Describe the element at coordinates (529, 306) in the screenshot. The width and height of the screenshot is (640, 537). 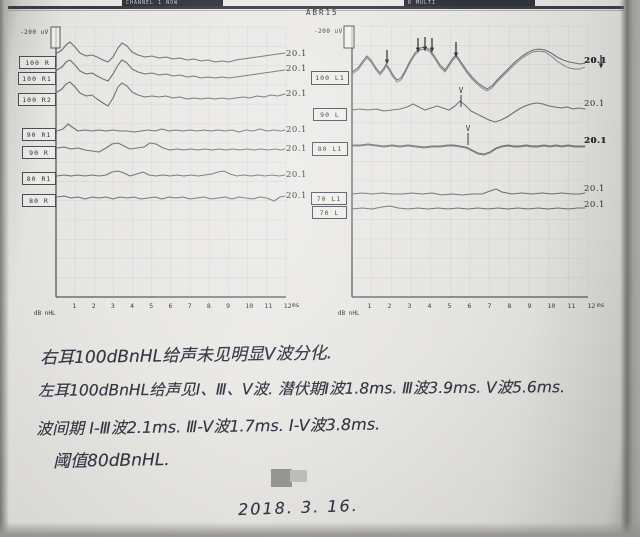
I see `right-x-tick-9: 9` at that location.